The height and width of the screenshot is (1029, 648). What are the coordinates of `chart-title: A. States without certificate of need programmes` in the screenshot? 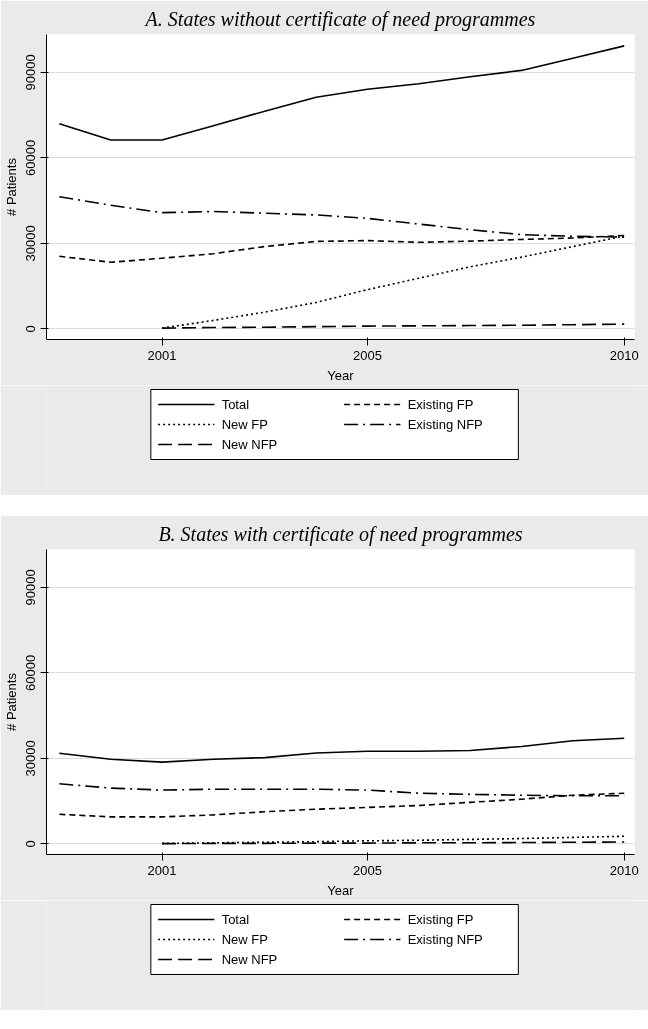 It's located at (339, 19).